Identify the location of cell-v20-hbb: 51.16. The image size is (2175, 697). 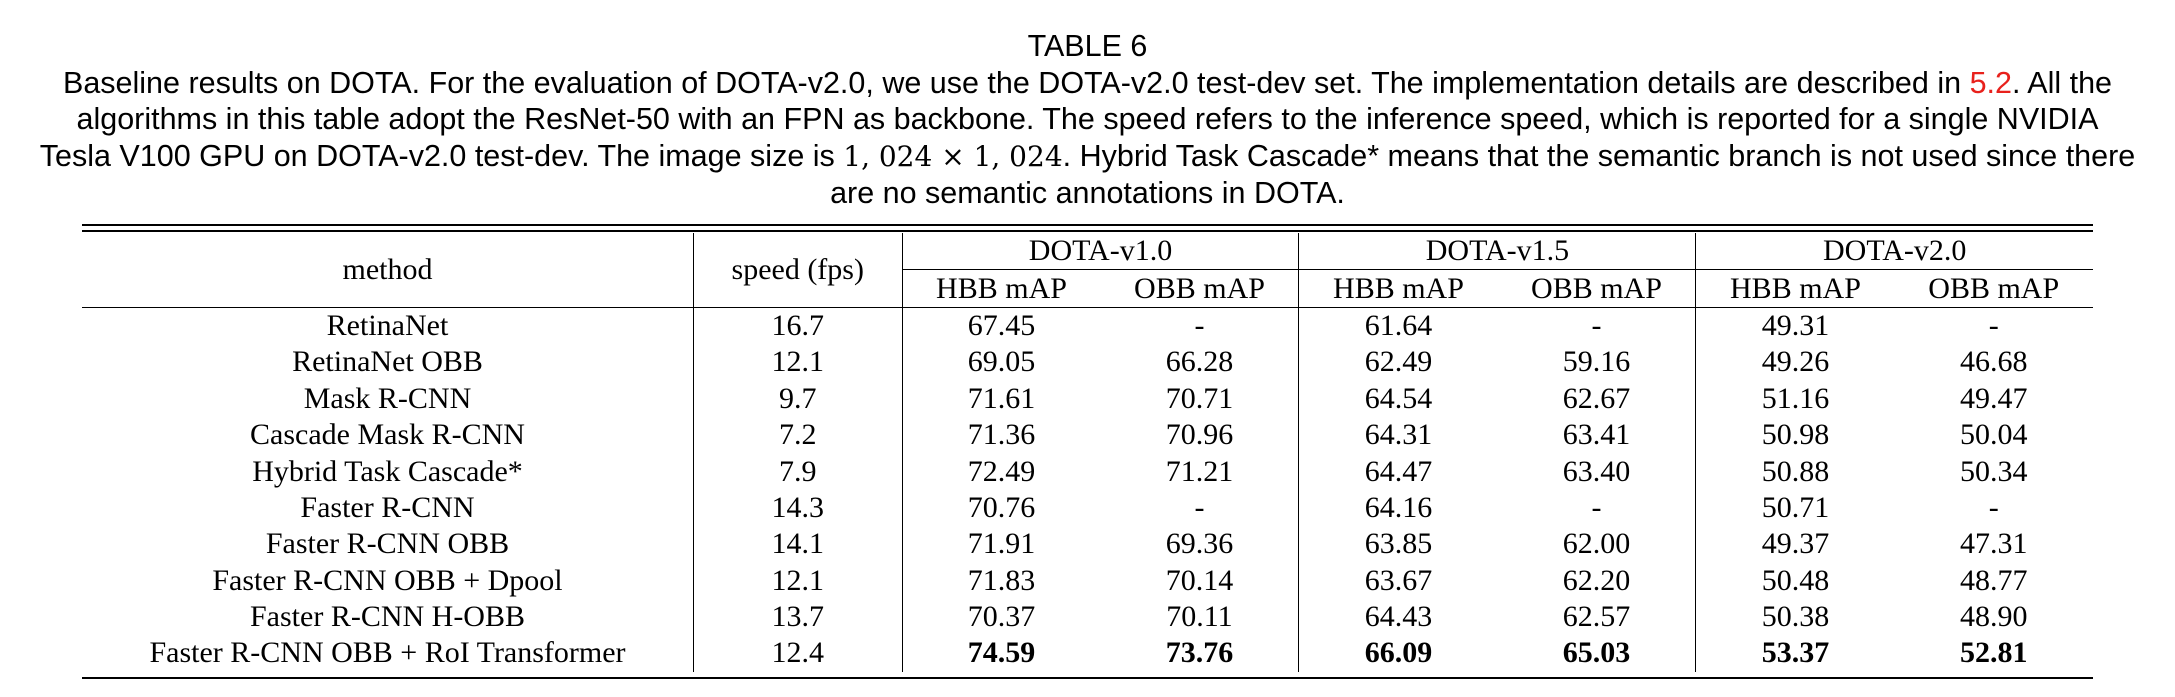
(1795, 398).